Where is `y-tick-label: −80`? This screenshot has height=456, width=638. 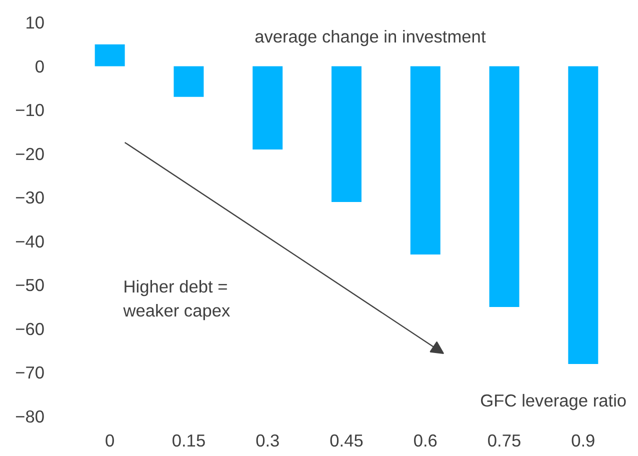 y-tick-label: −80 is located at coordinates (30, 416).